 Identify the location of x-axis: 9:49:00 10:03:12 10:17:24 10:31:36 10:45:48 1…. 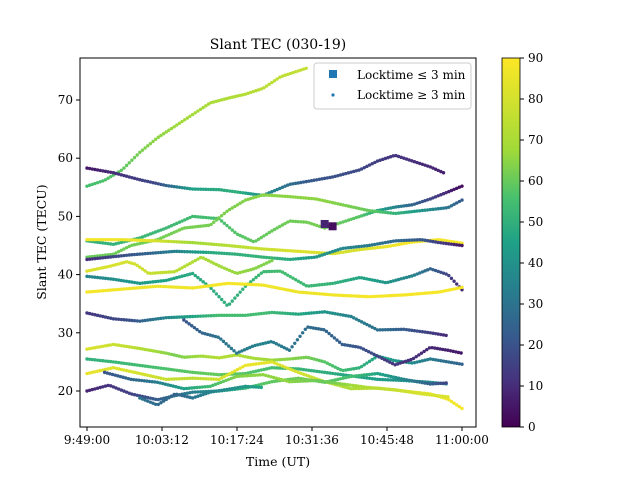
(276, 437).